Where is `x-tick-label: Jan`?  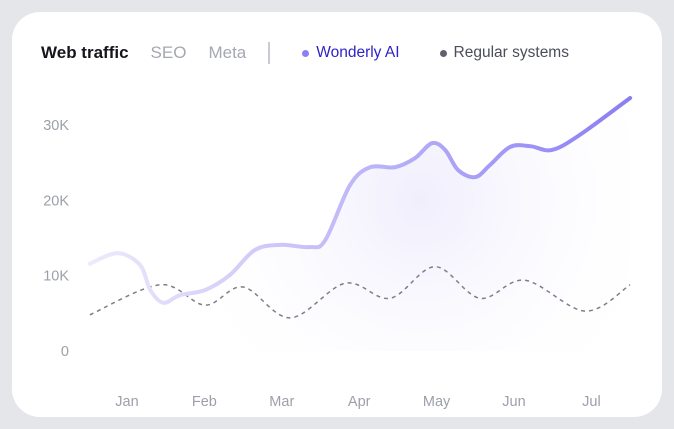 x-tick-label: Jan is located at coordinates (126, 402).